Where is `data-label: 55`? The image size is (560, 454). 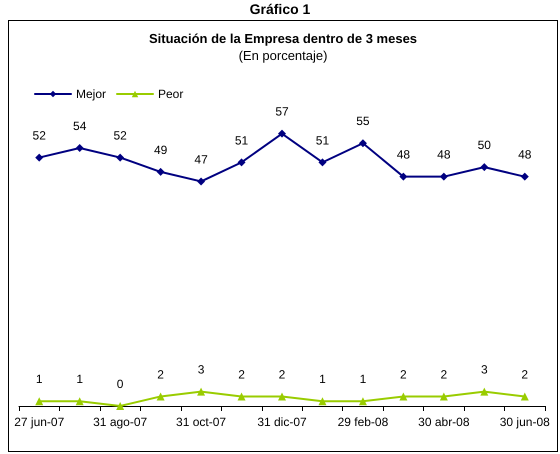
data-label: 55 is located at coordinates (363, 121).